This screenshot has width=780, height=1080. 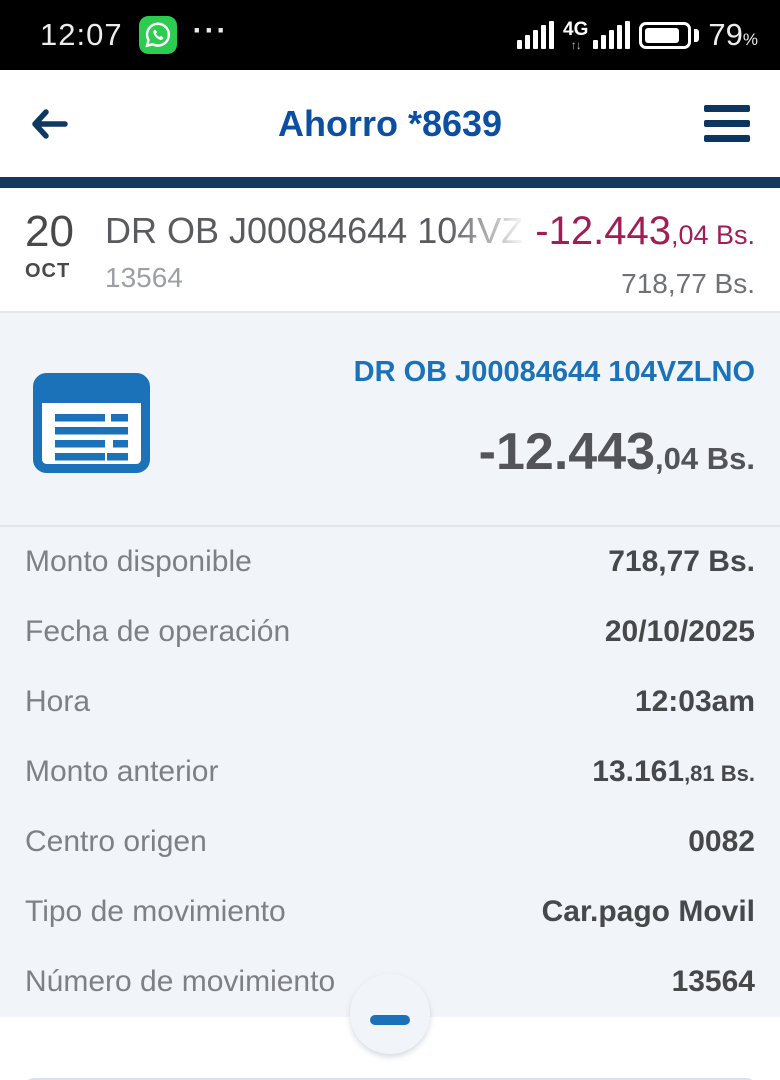 I want to click on row-card-divider, so click(x=390, y=312).